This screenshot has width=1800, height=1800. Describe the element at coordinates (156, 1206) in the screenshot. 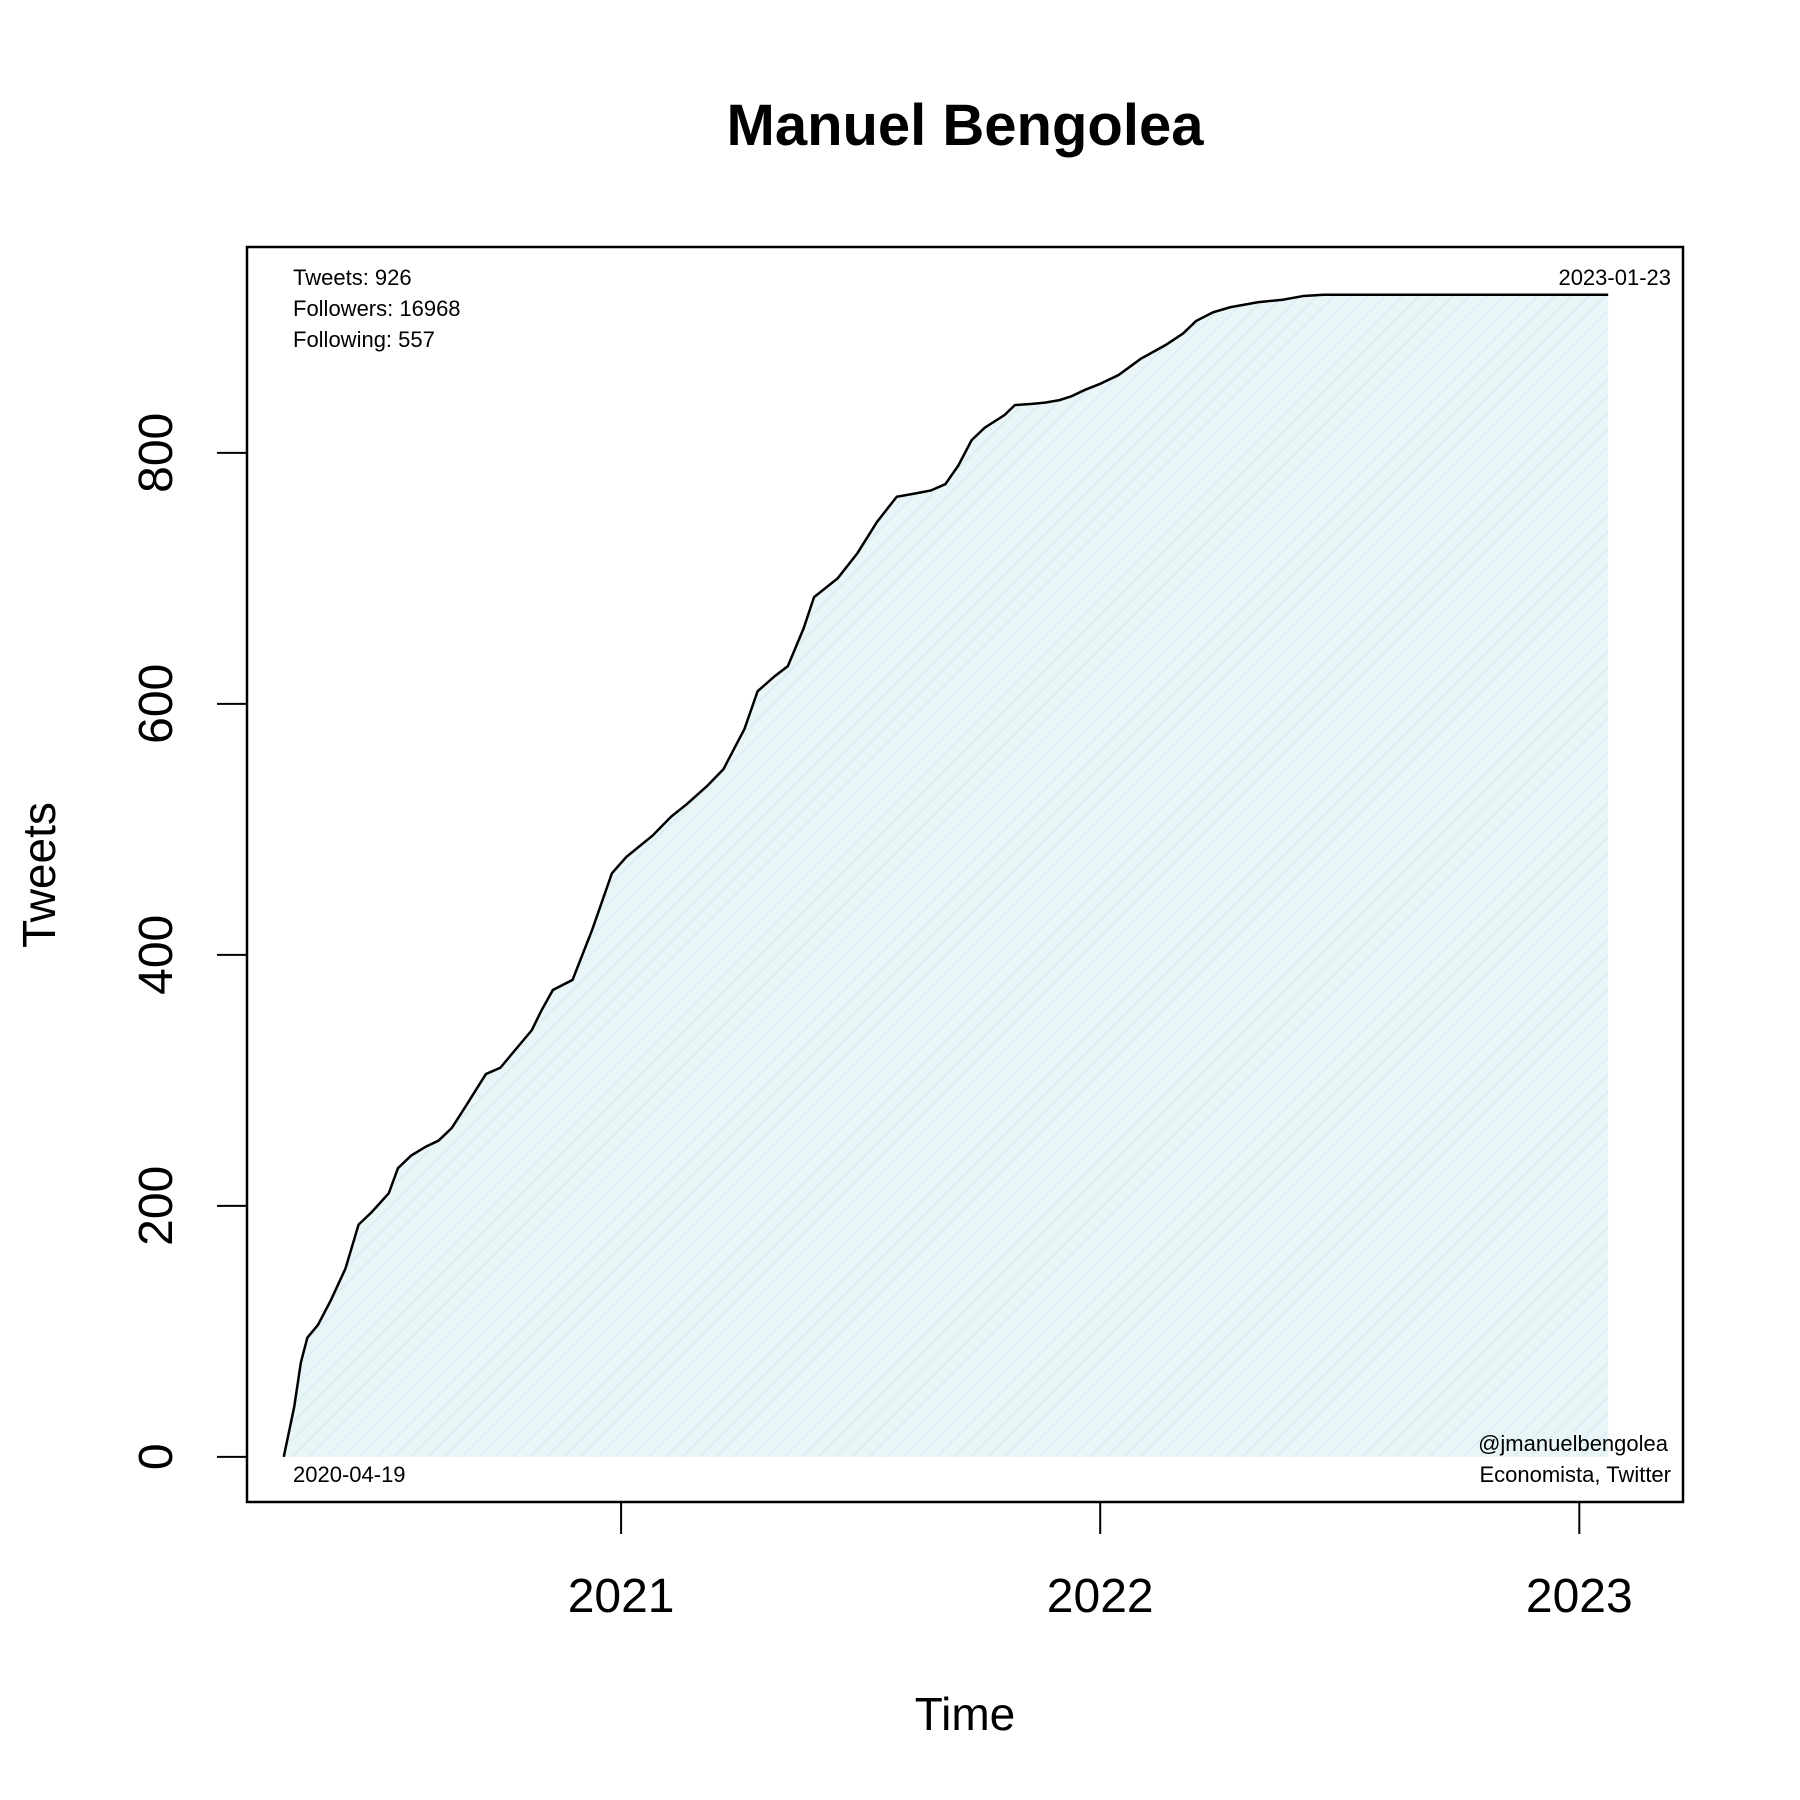

I see `y-tick-label: 200` at that location.